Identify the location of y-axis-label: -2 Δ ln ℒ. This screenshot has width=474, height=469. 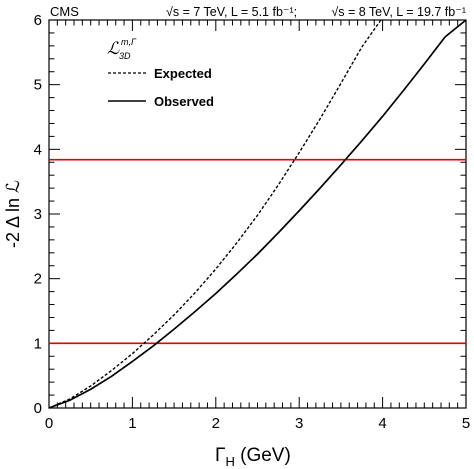
(13, 214).